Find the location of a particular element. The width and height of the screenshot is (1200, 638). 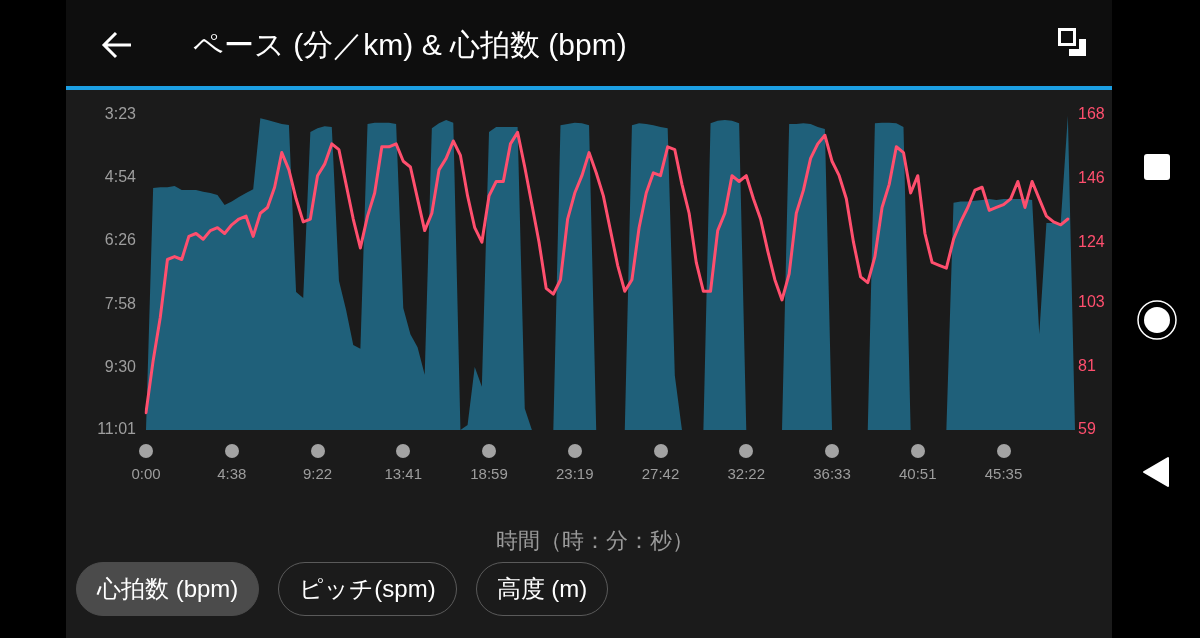

x-tick-label: 18:59 is located at coordinates (489, 474).